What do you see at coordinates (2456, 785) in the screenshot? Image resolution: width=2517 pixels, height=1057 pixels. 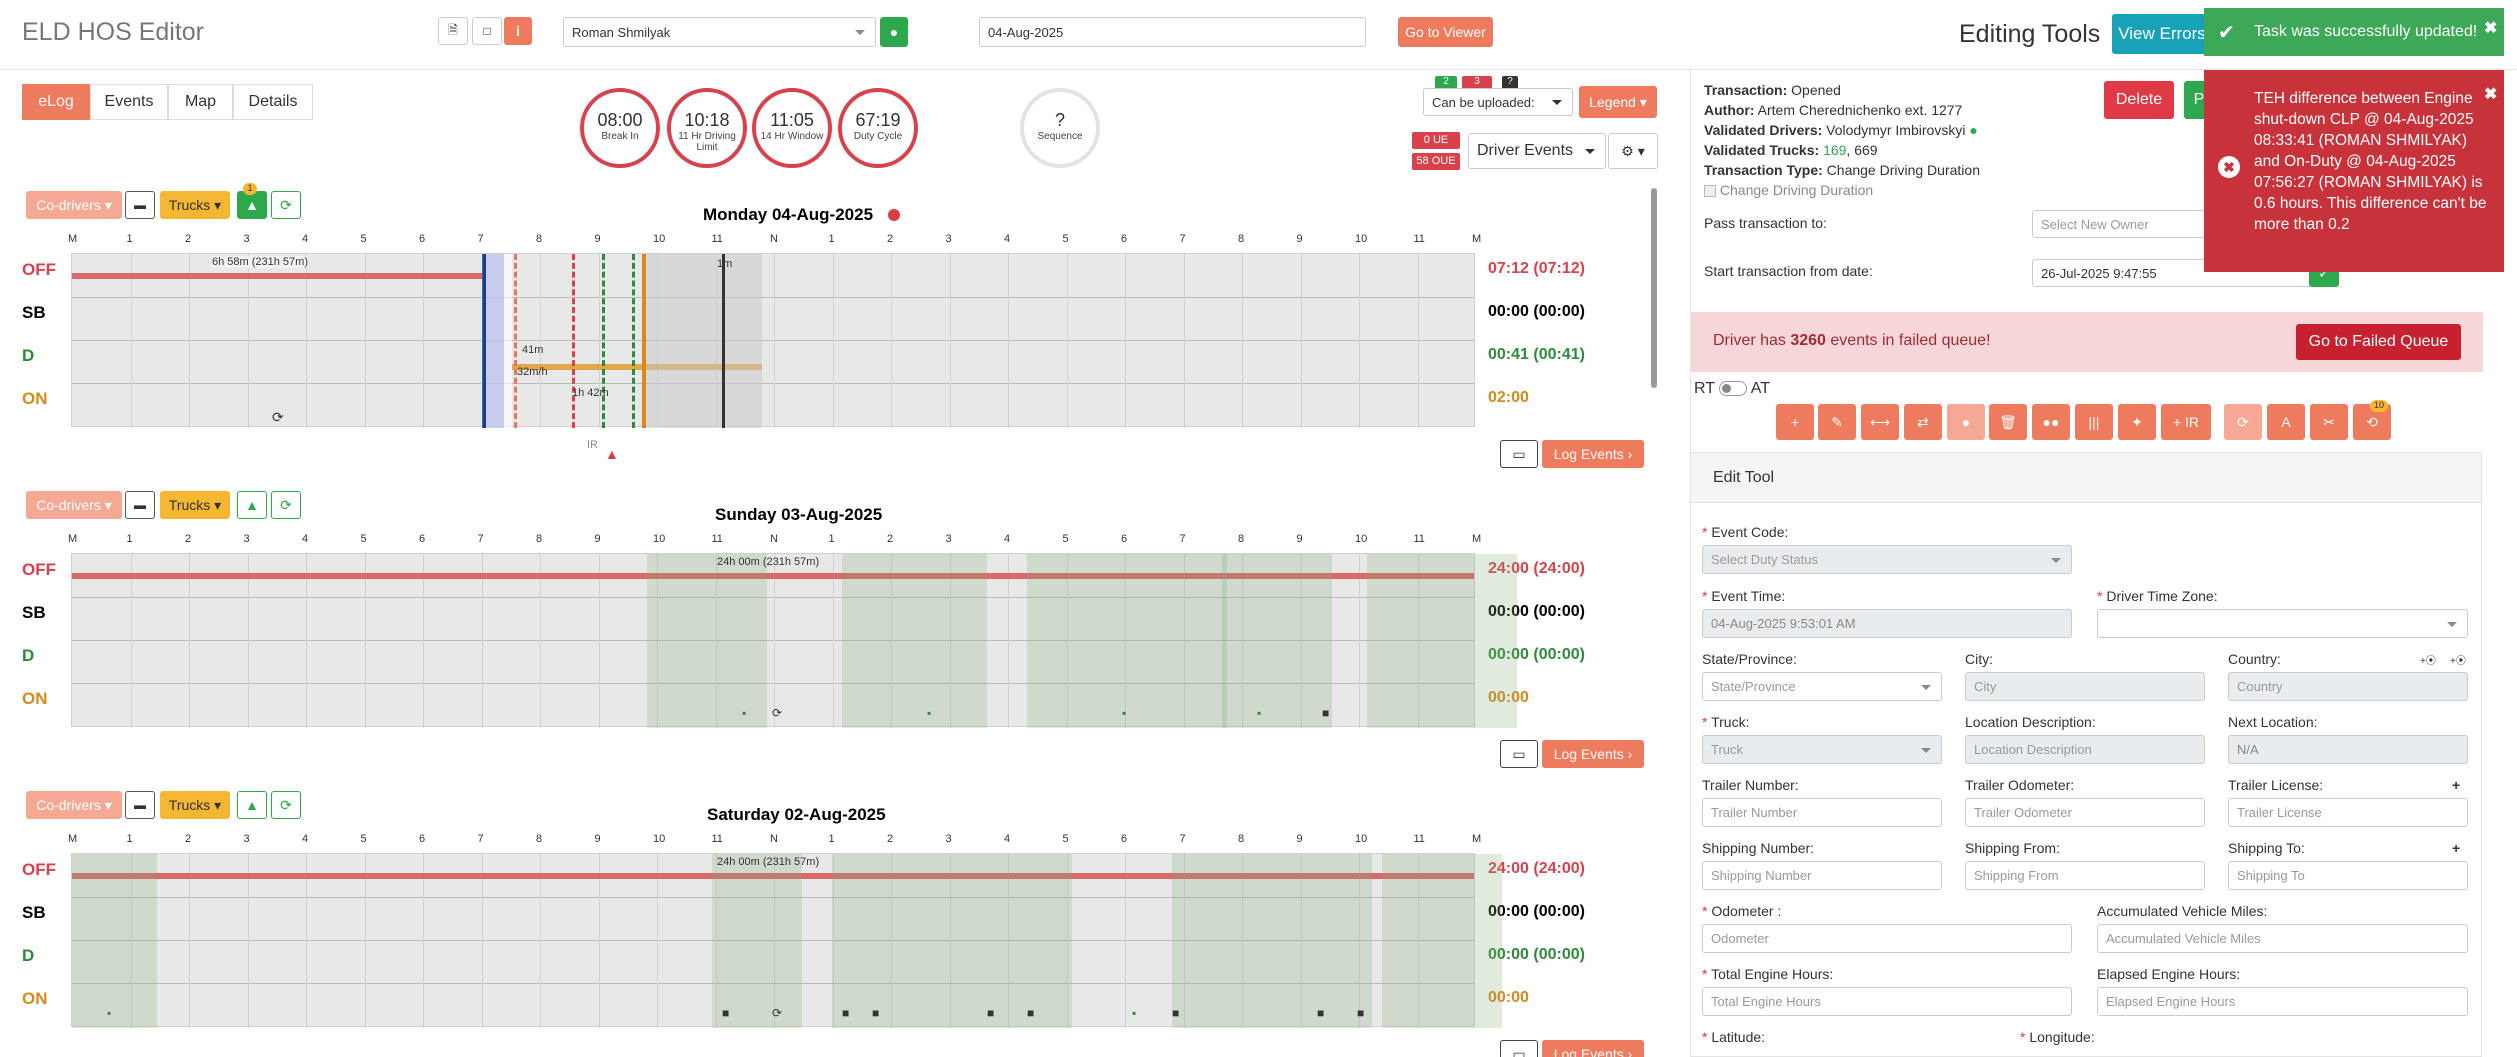 I see `add-trailer-icon: +` at bounding box center [2456, 785].